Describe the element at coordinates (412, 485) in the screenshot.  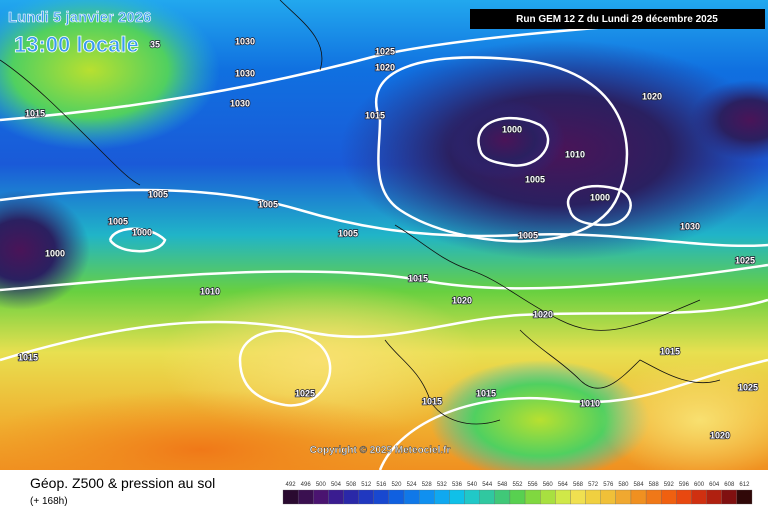
I see `colorbar-label: 524` at that location.